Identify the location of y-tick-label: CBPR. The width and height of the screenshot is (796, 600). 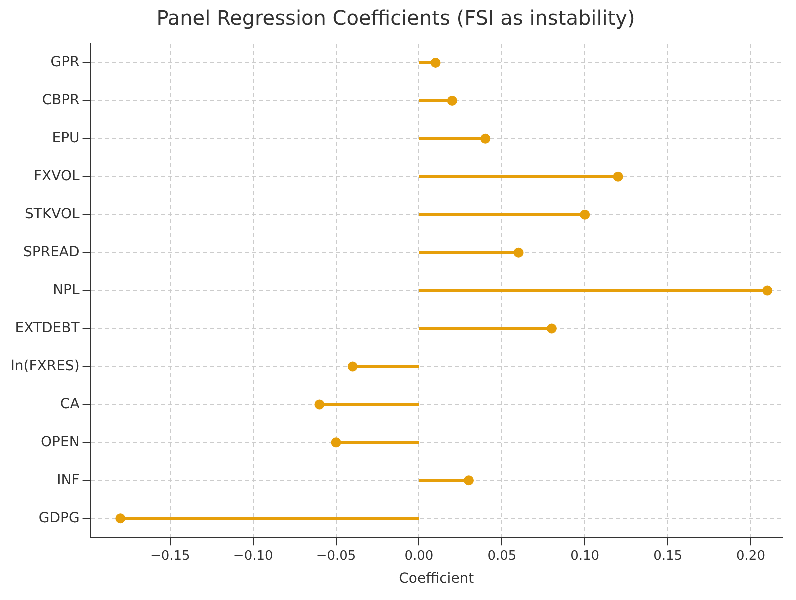
(61, 100).